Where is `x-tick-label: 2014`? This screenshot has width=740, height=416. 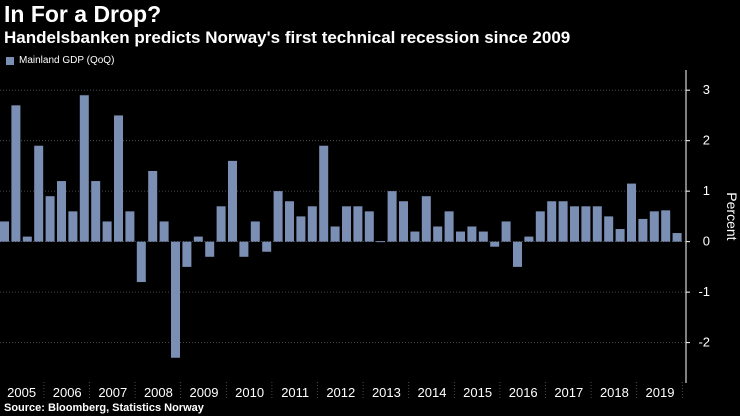 x-tick-label: 2014 is located at coordinates (432, 392).